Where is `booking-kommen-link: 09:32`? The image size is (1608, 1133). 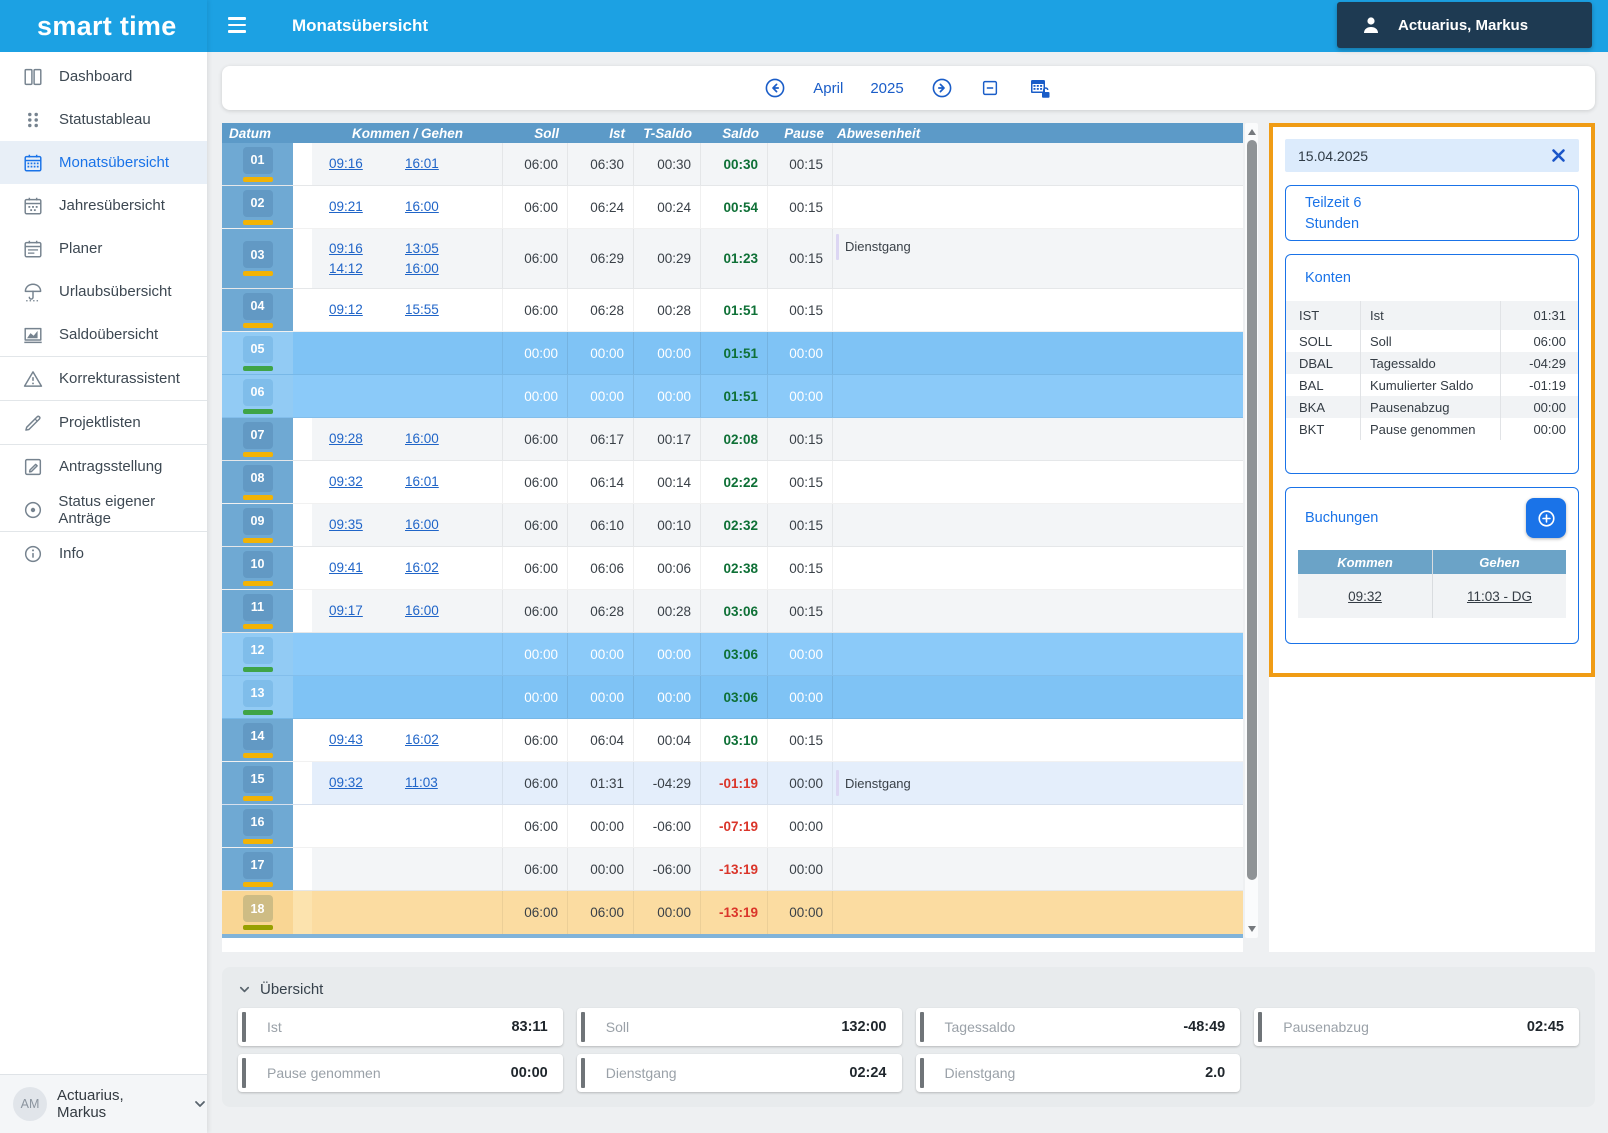 booking-kommen-link: 09:32 is located at coordinates (1365, 596).